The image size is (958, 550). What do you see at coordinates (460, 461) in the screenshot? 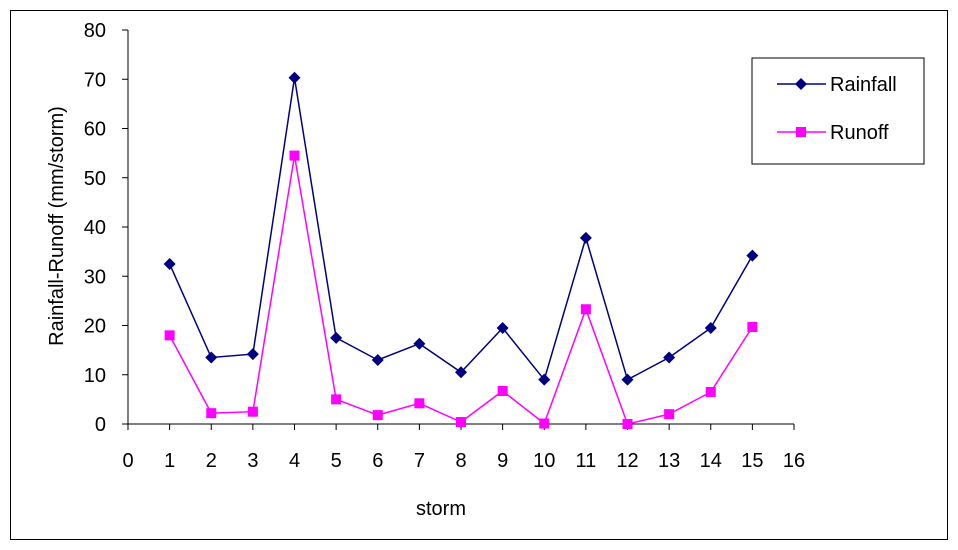
I see `x-tick-label: 8` at bounding box center [460, 461].